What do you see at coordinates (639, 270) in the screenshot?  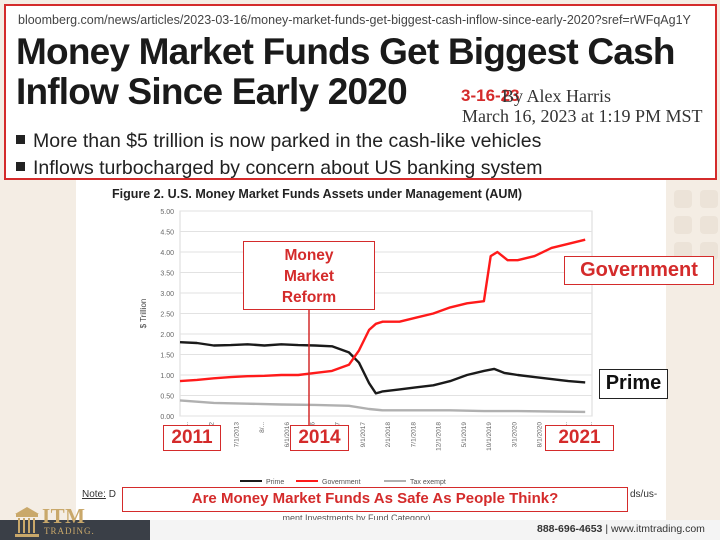 I see `government-callout: Government` at bounding box center [639, 270].